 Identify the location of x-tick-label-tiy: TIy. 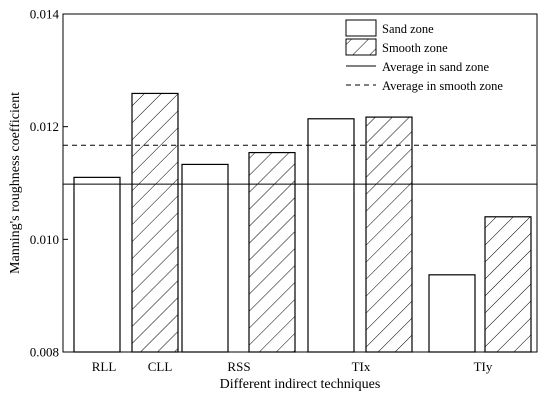
(483, 366).